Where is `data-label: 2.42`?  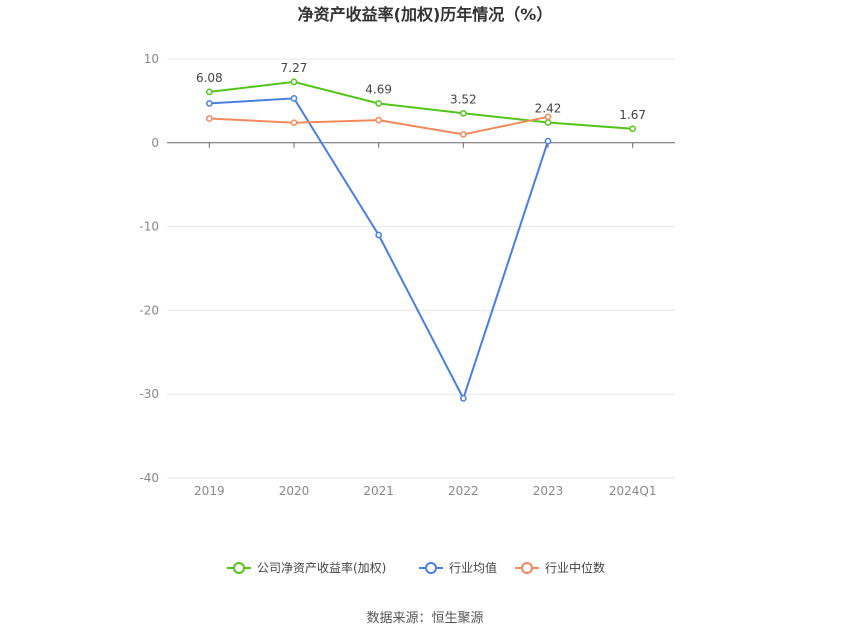
data-label: 2.42 is located at coordinates (548, 109).